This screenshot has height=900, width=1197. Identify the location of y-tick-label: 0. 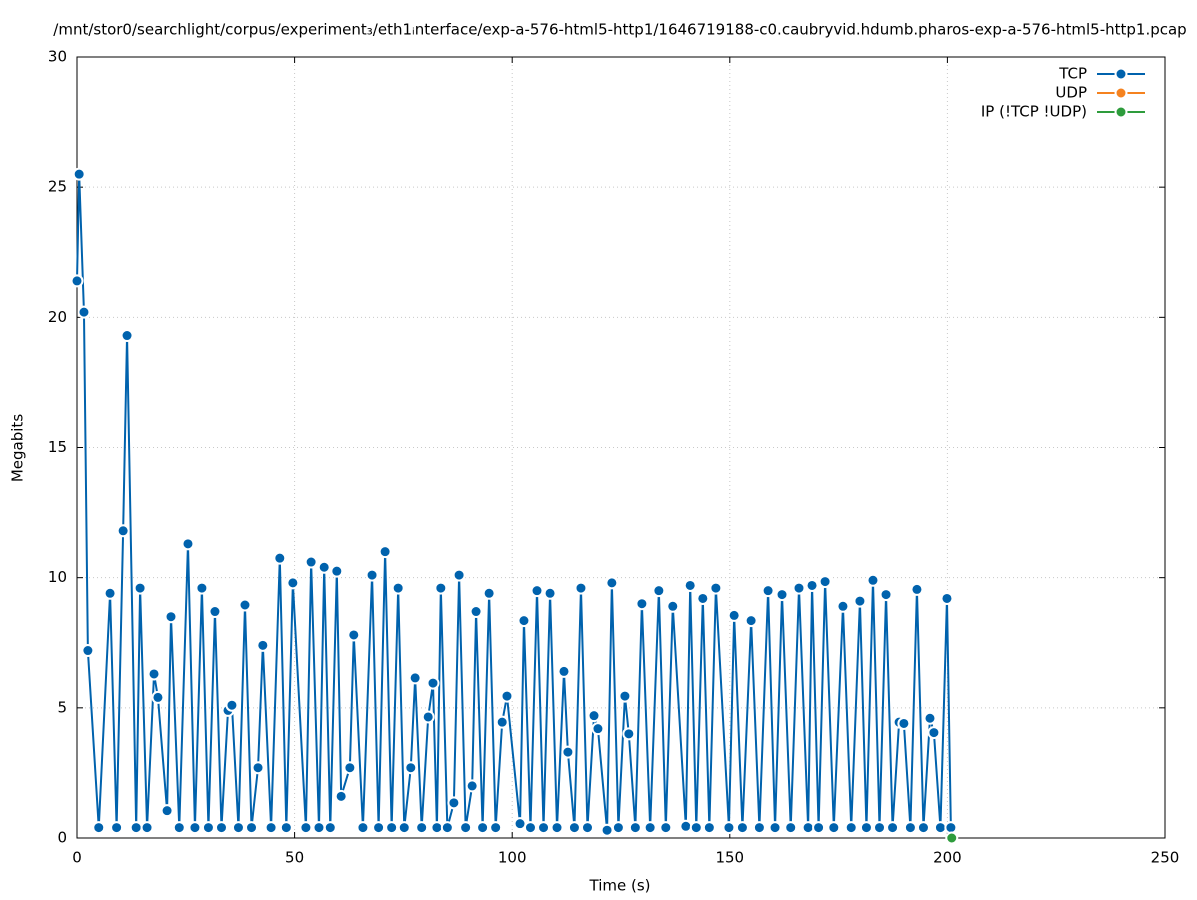
(62, 838).